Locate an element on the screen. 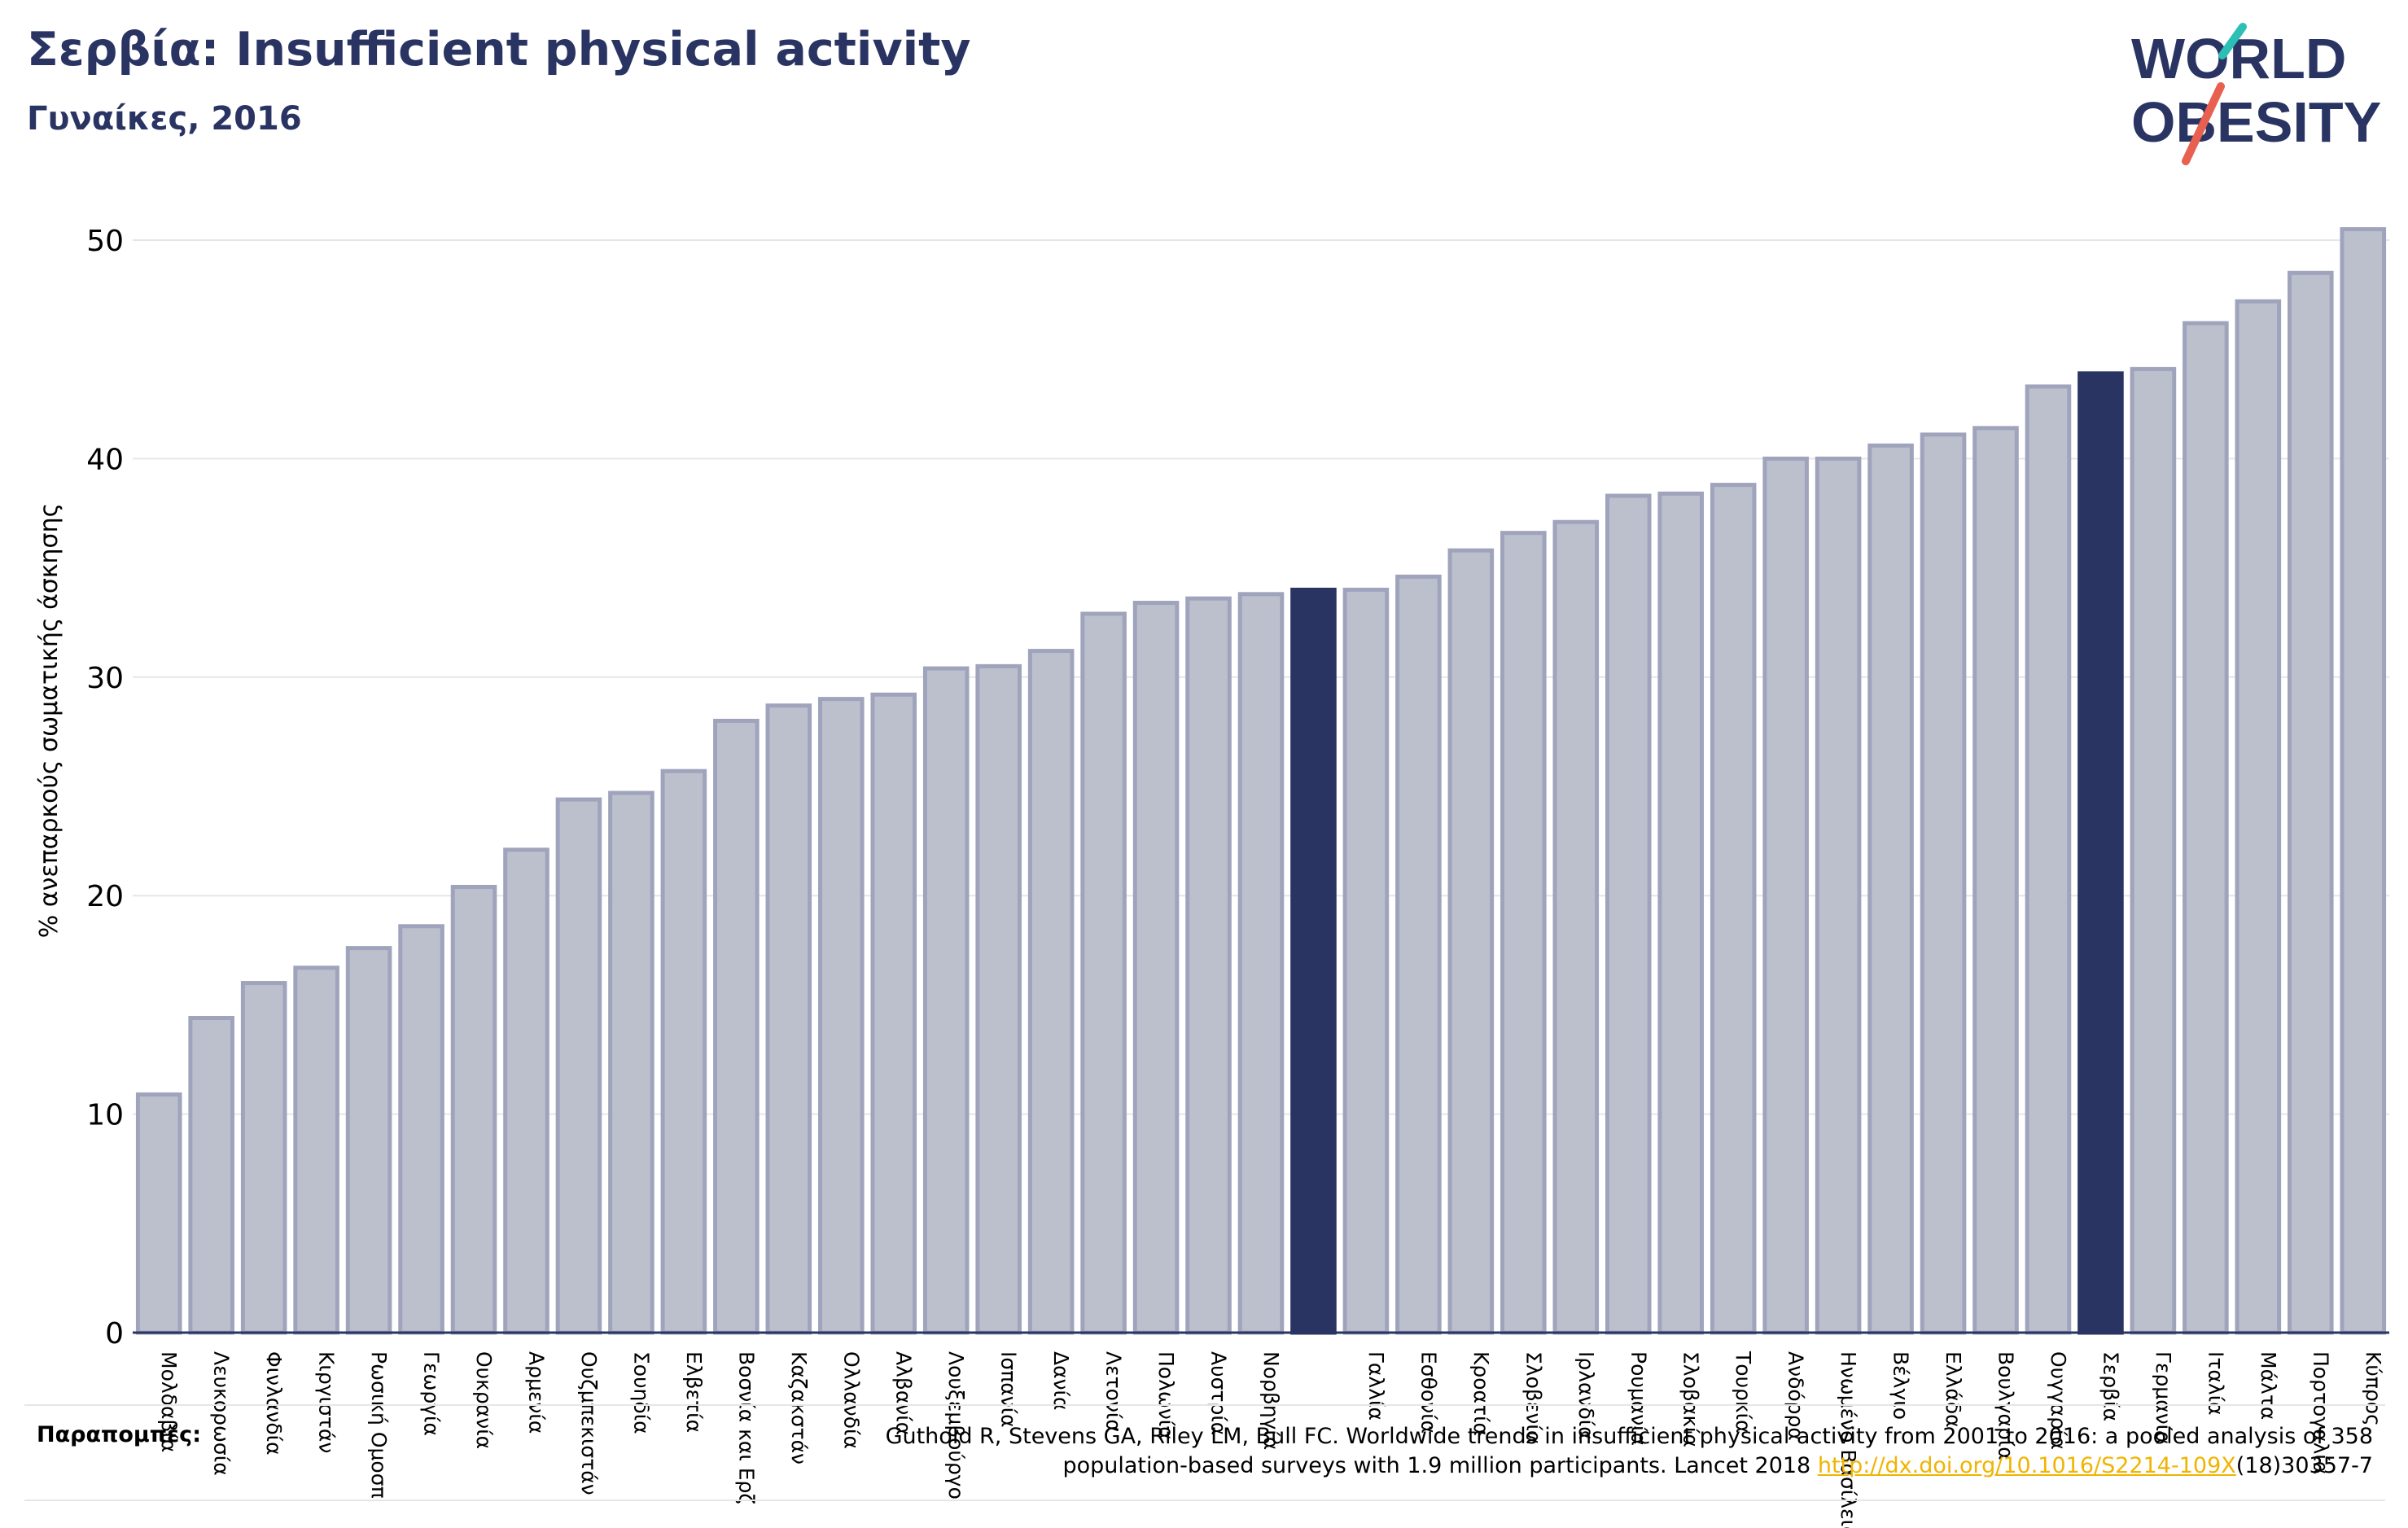  x-tick-label: Μολδαβία is located at coordinates (169, 1401).